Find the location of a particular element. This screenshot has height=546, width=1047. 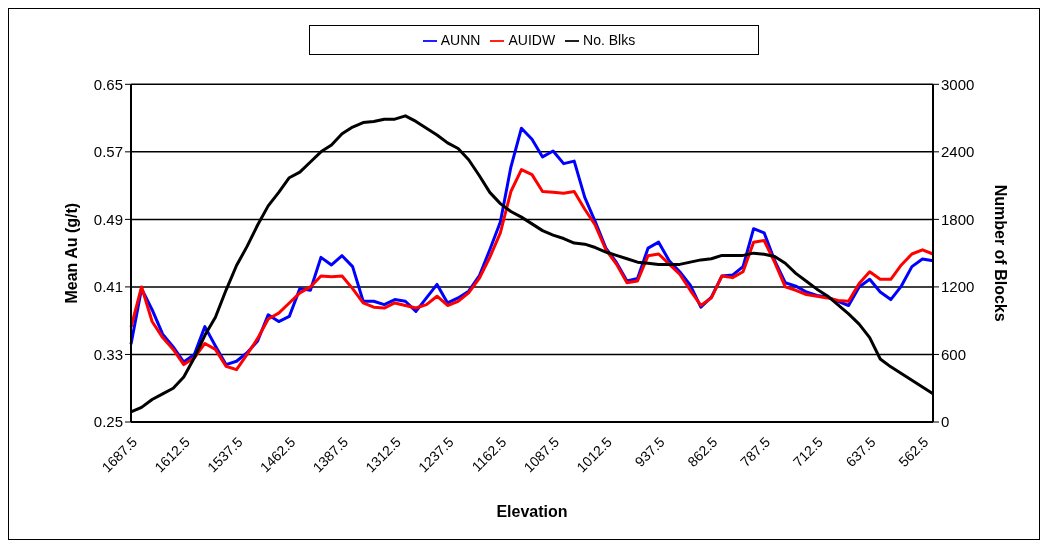

legend-label: No. Blks is located at coordinates (609, 40).